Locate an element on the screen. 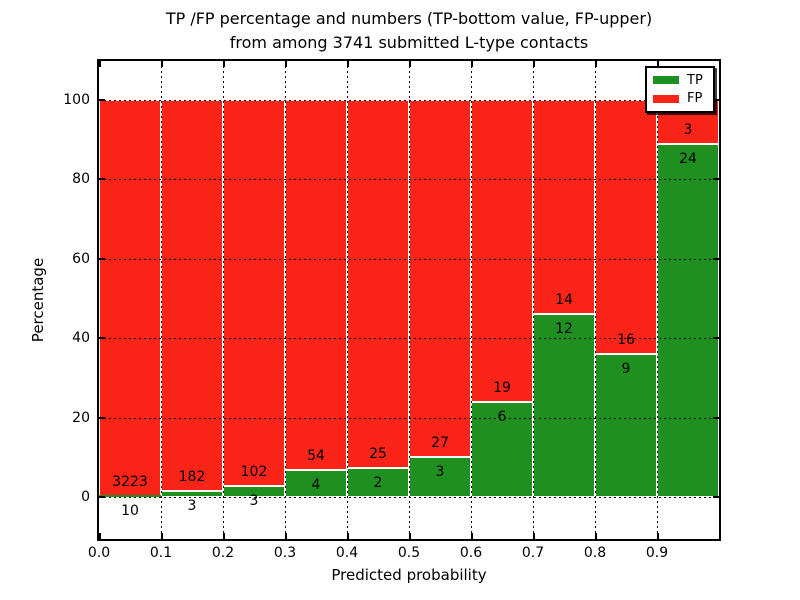  x-tick-label: 0.4 is located at coordinates (347, 553).